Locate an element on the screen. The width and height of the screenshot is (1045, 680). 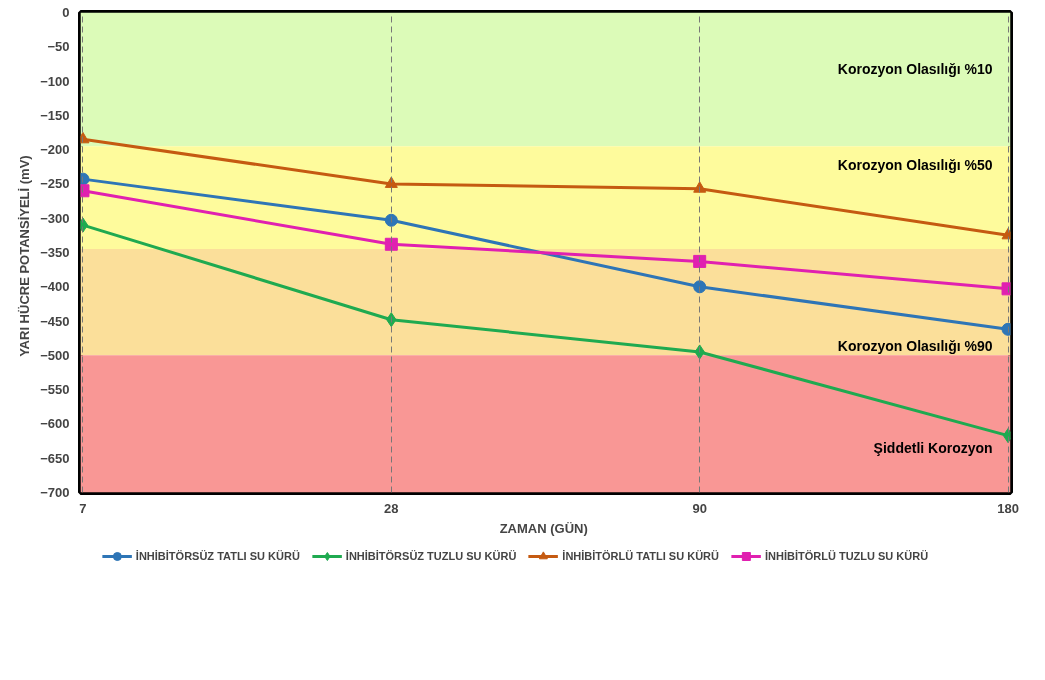
y-tick-label: −350 is located at coordinates (55, 252).